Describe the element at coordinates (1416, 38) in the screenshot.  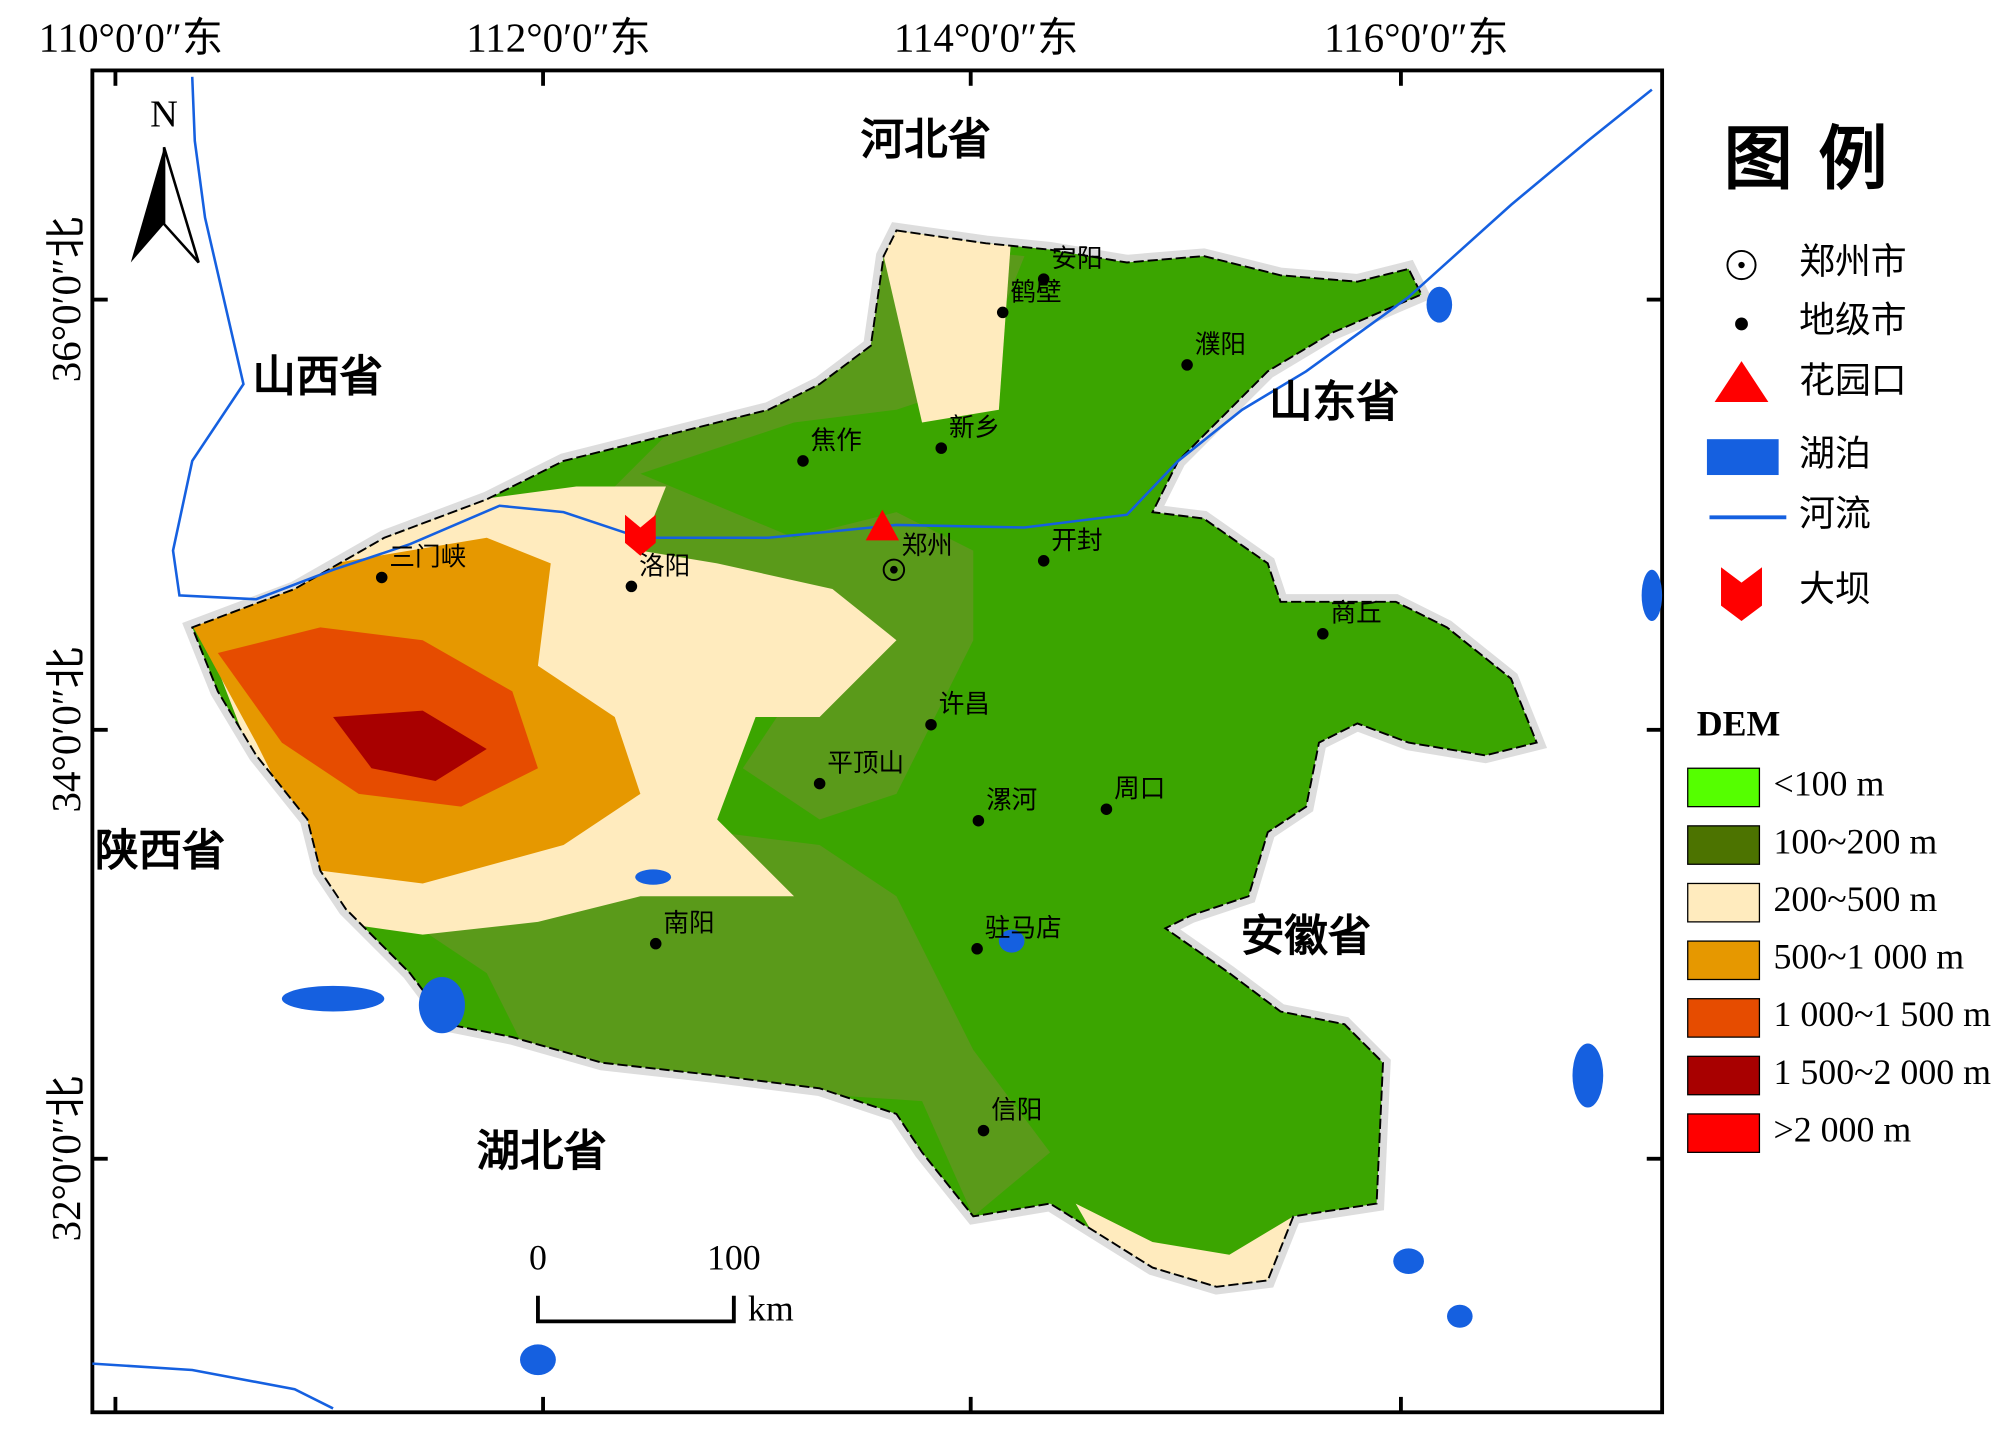
I see `longitude-label: 116°0′0″东` at that location.